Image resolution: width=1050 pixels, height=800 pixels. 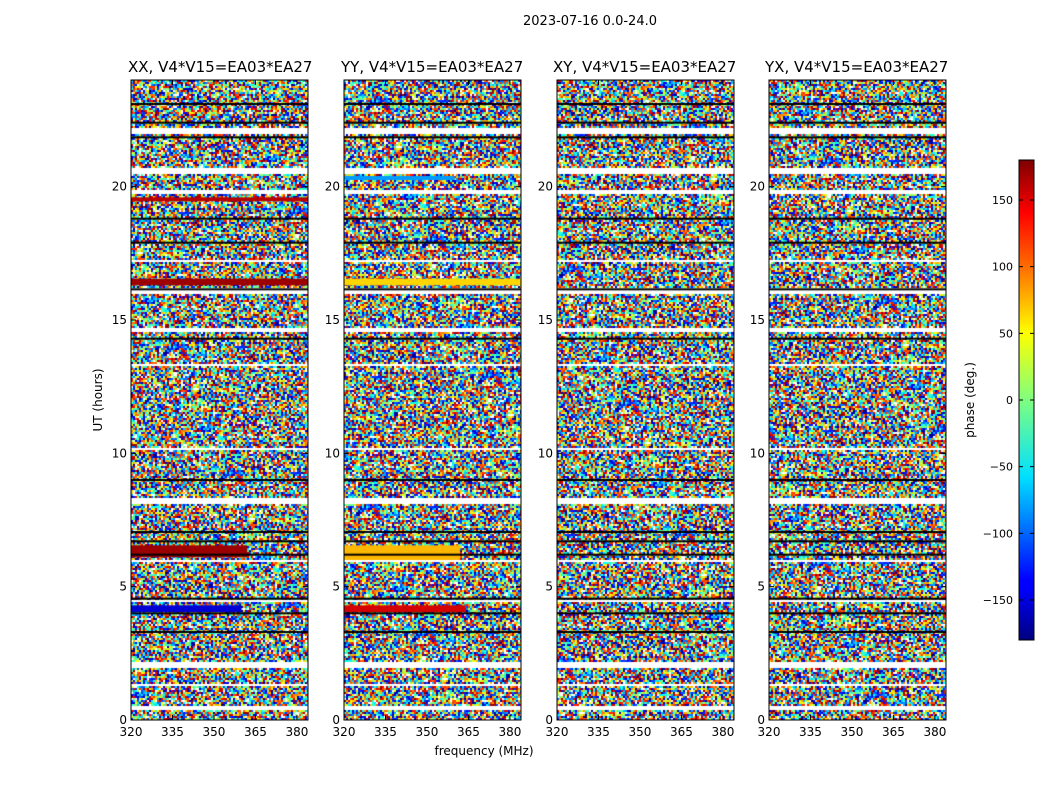 What do you see at coordinates (645, 67) in the screenshot?
I see `panel-title-xy: XY, V4*V15=EA03*EA27` at bounding box center [645, 67].